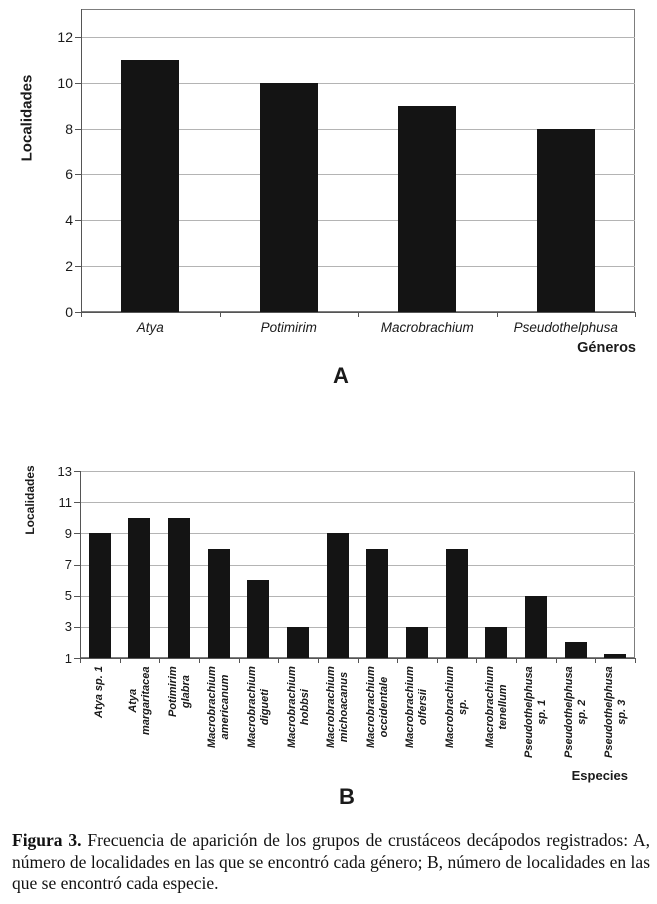  I want to click on bar-macrobrachium-occidentale, so click(377, 603).